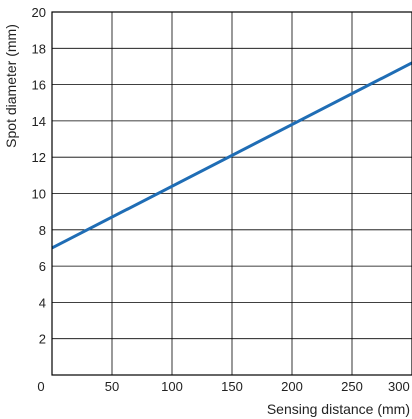 The image size is (412, 419). I want to click on x-tick-label: 200, so click(292, 386).